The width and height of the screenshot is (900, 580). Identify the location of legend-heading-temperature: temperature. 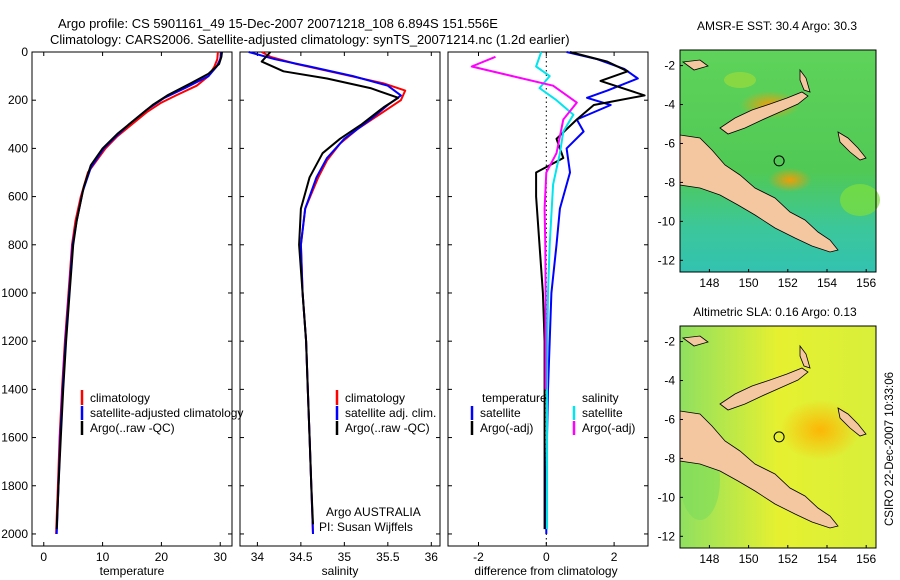
(514, 398).